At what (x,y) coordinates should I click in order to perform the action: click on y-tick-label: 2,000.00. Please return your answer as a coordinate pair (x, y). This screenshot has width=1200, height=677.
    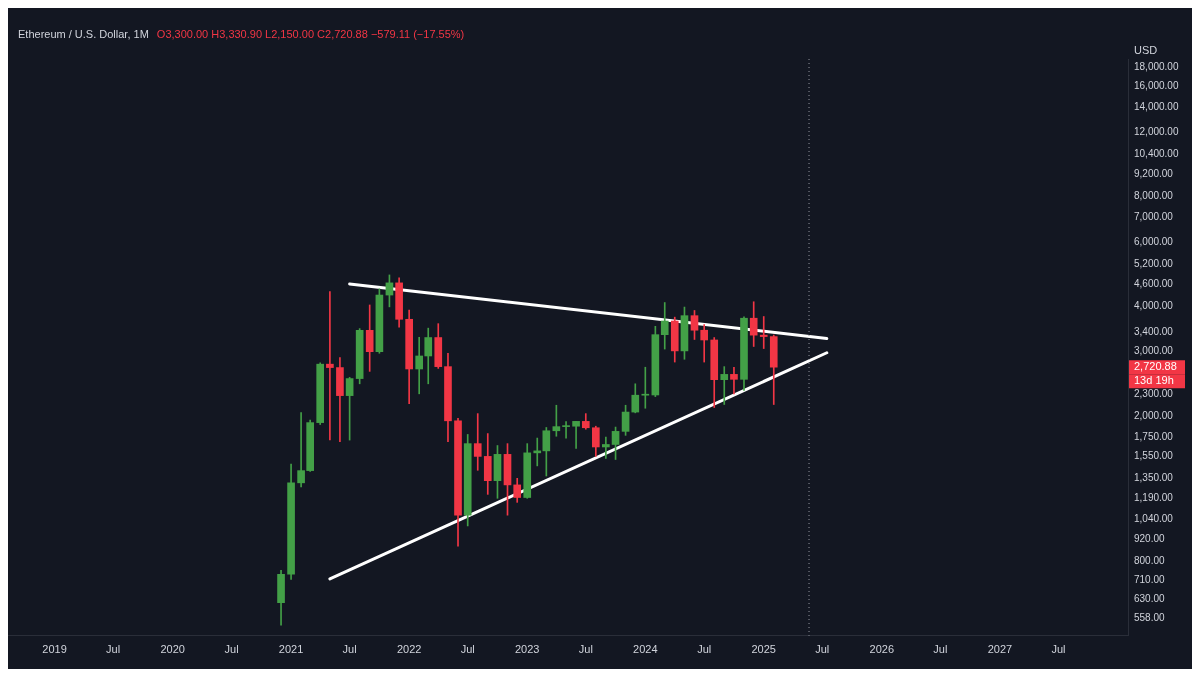
    Looking at the image, I should click on (1154, 415).